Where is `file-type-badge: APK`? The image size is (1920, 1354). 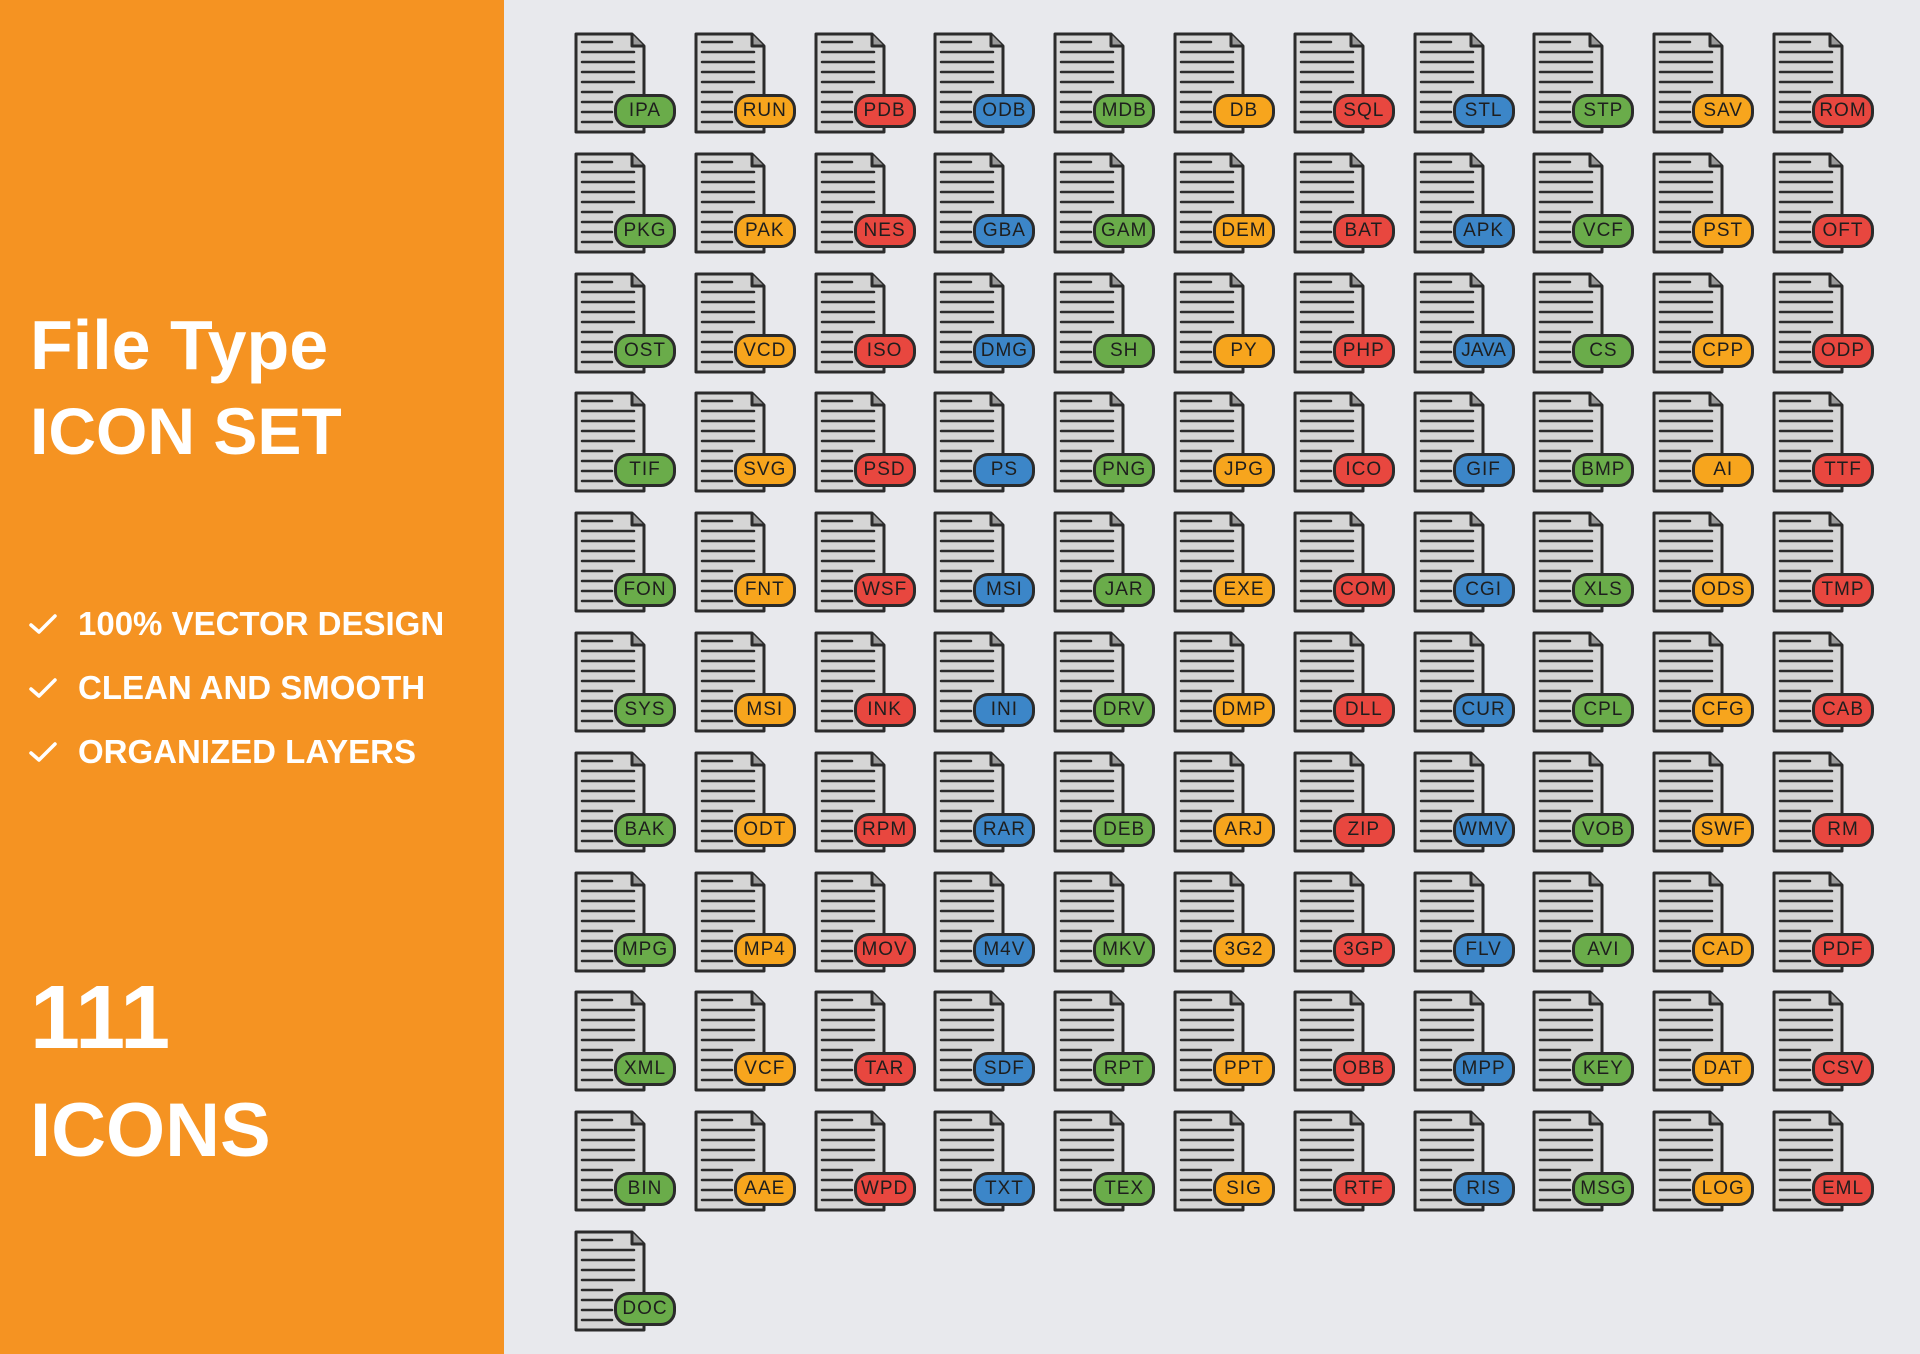 file-type-badge: APK is located at coordinates (1483, 230).